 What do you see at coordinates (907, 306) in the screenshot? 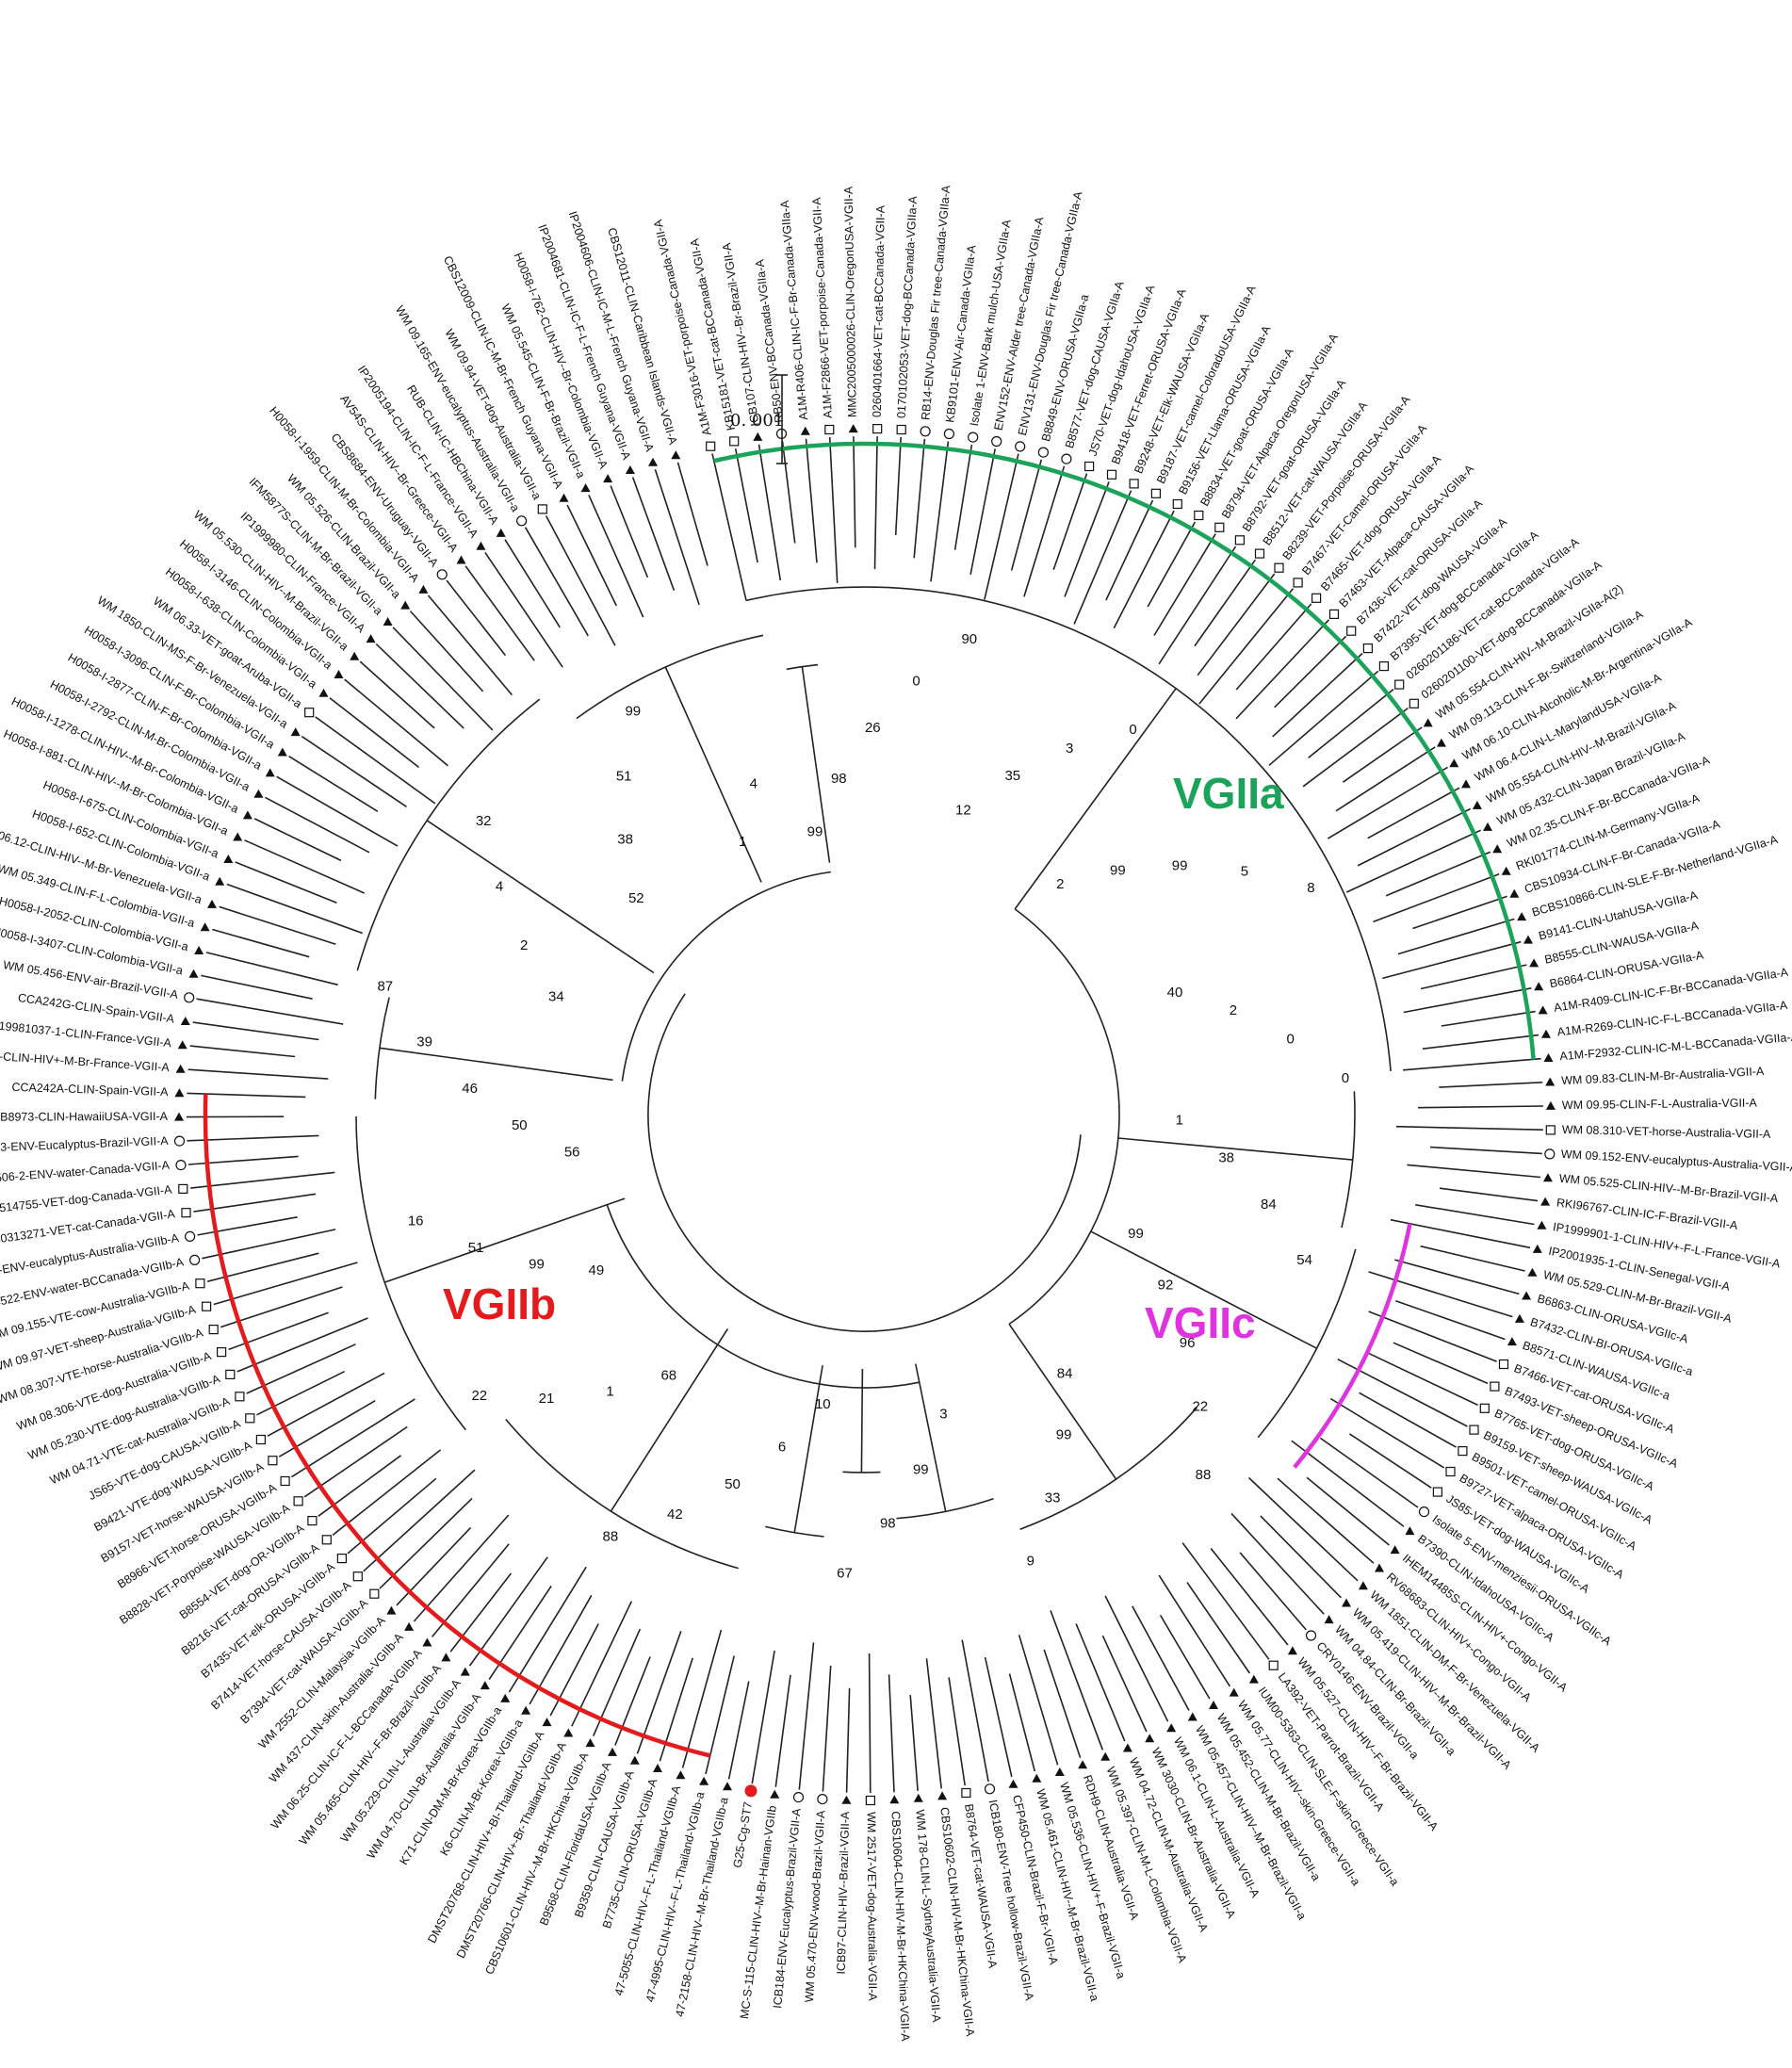
I see `taxon-label: 0170102053-VET-dog-BCCanada-VGIIa-A` at bounding box center [907, 306].